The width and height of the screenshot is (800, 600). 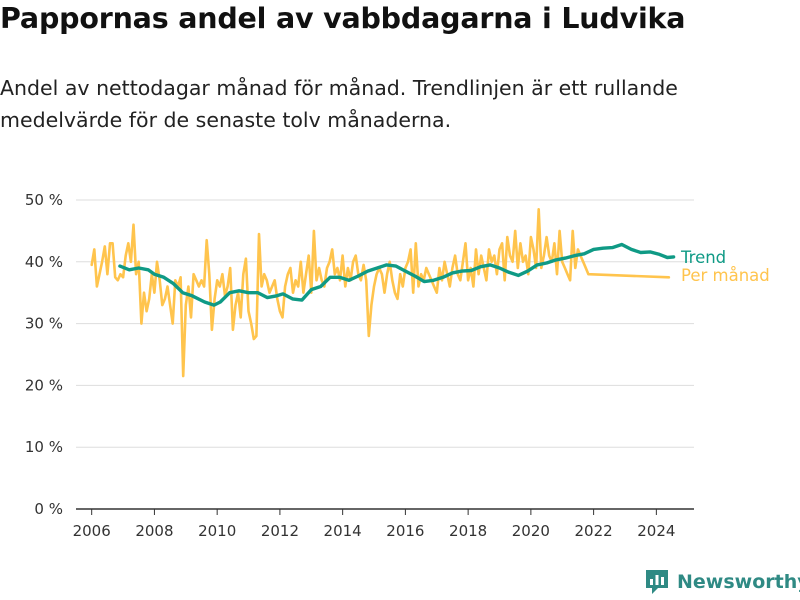 I want to click on series-label-trend: Trend, so click(x=703, y=257).